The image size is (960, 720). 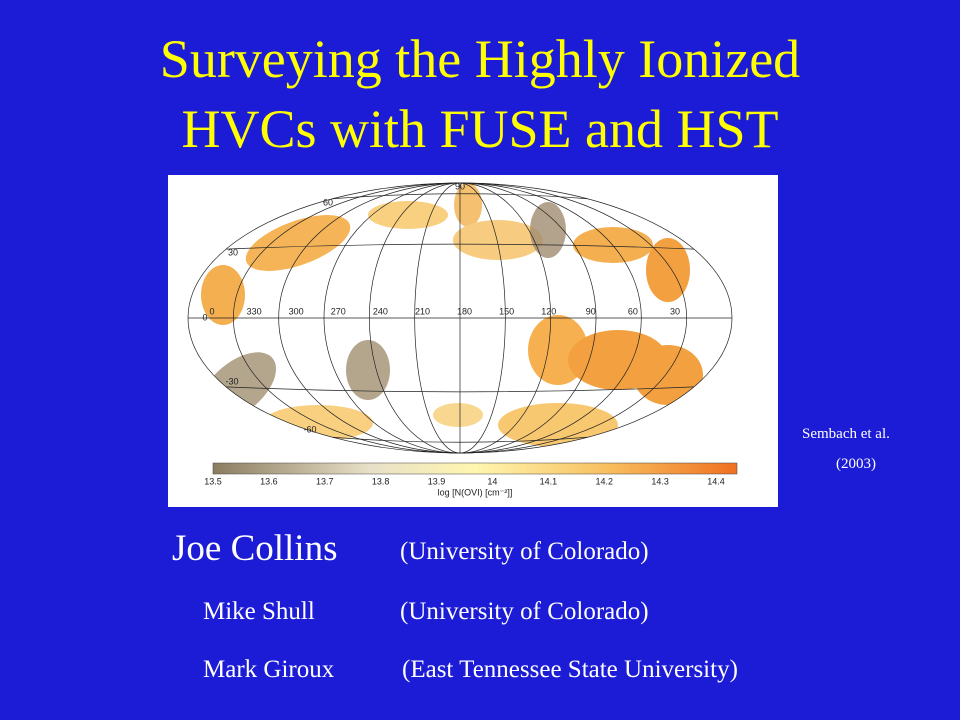 I want to click on longitude-label: 30, so click(x=675, y=311).